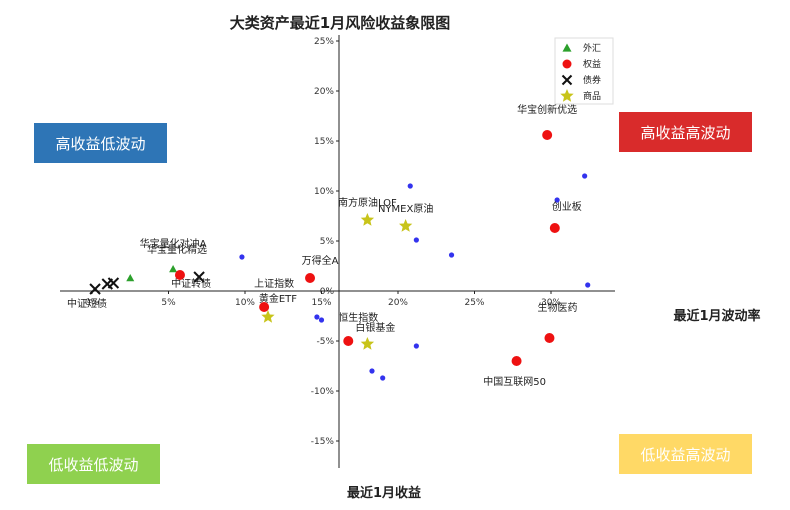 This screenshot has width=790, height=510. What do you see at coordinates (514, 381) in the screenshot?
I see `point-label: 中国互联网50` at bounding box center [514, 381].